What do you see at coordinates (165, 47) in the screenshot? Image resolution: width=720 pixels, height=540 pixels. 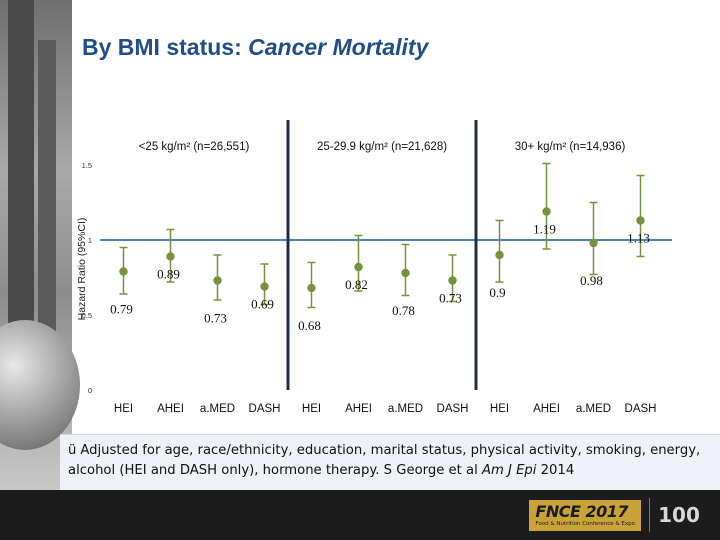 I see `title-main: By BMI status:` at bounding box center [165, 47].